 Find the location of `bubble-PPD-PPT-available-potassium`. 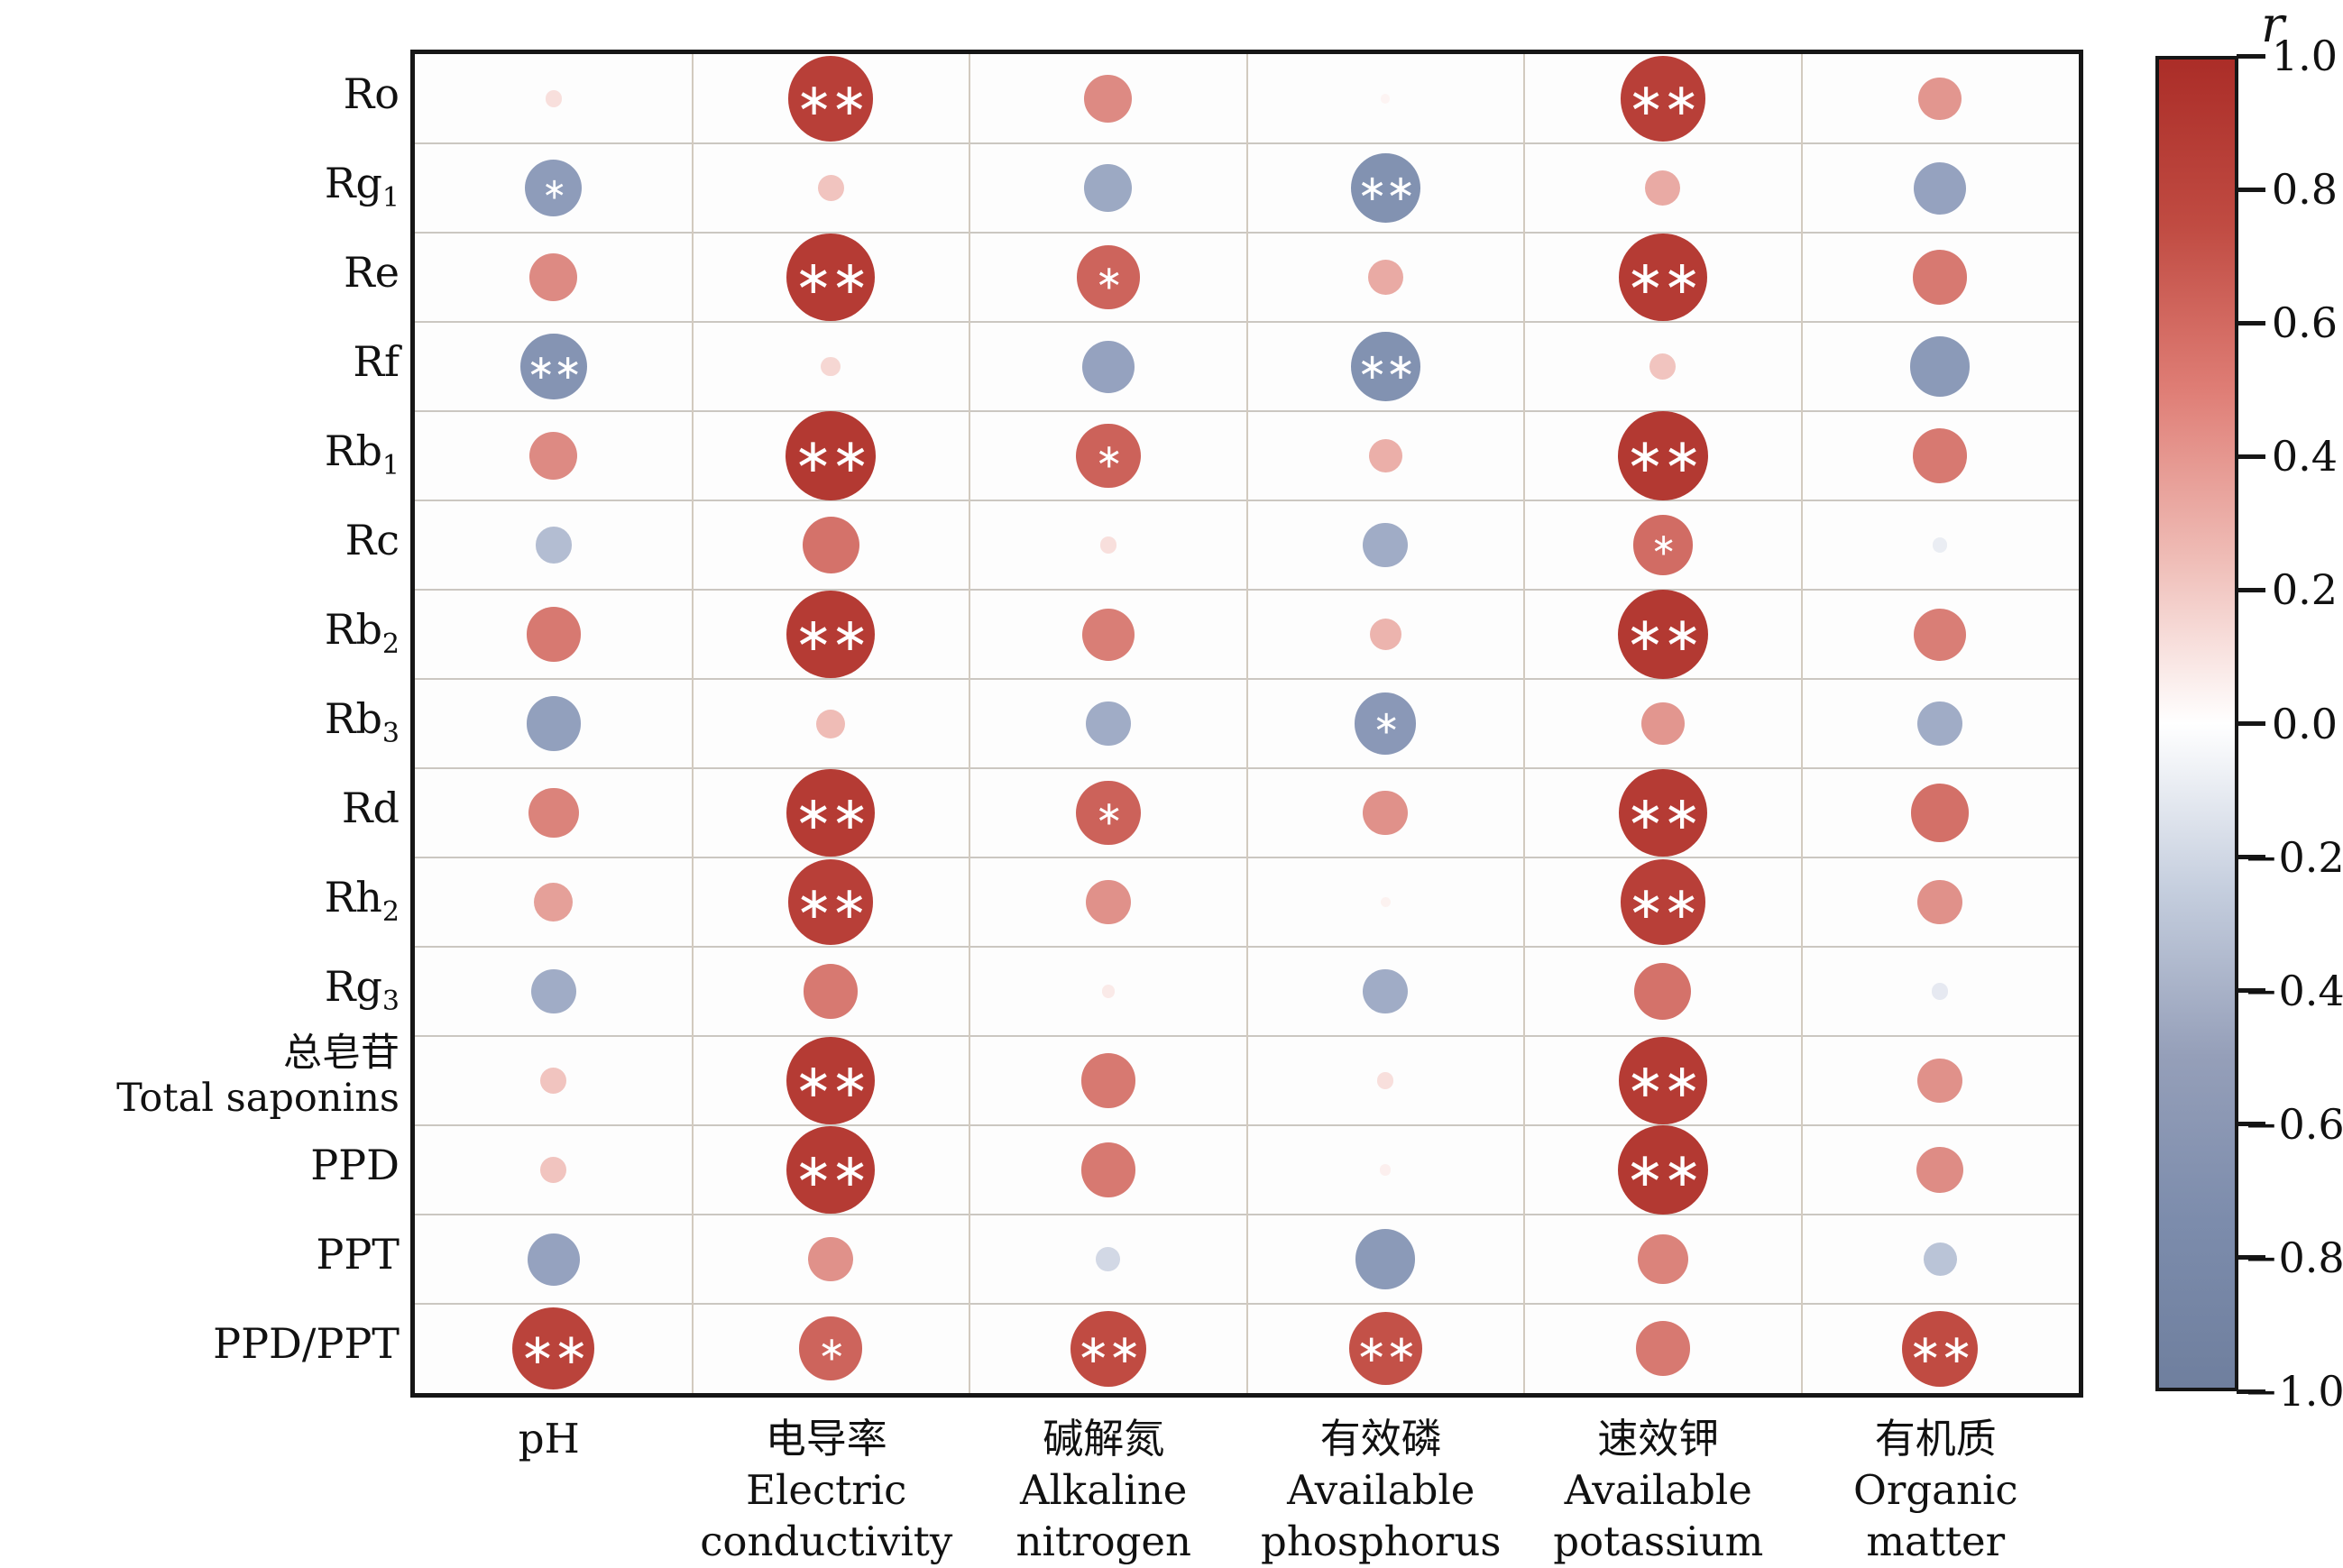

bubble-PPD-PPT-available-potassium is located at coordinates (1662, 1348).